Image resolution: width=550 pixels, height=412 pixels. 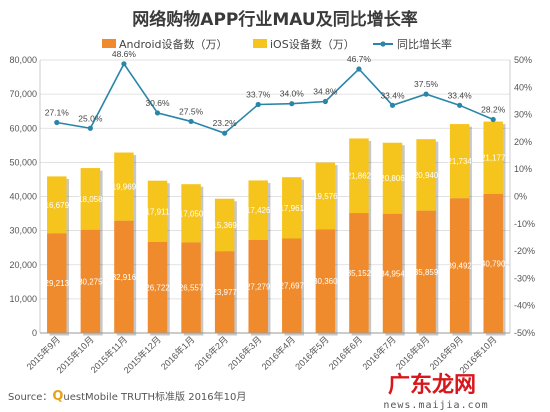 I want to click on source-note: Source：QuestMobile TRUTH标准版 2016年10月, so click(x=127, y=396).